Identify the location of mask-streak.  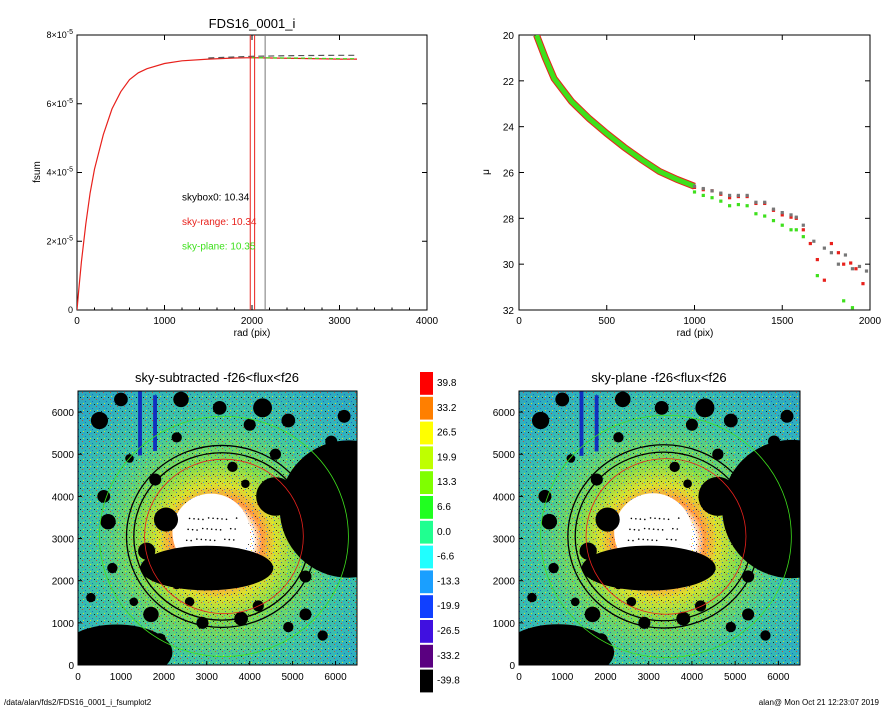
(581, 423).